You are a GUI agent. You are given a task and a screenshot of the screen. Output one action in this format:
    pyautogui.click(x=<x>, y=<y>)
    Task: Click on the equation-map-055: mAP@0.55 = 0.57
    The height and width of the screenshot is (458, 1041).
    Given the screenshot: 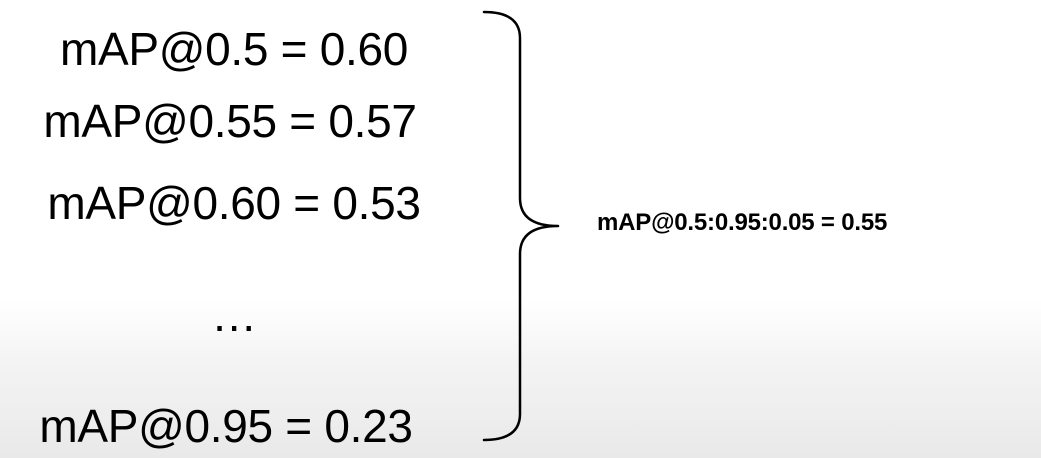 What is the action you would take?
    pyautogui.click(x=230, y=121)
    